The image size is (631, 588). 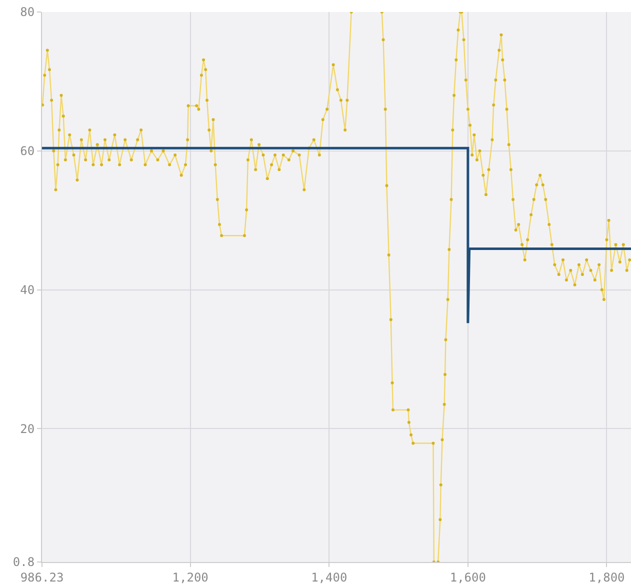 I want to click on y-tick-label: 0.8, so click(x=23, y=562).